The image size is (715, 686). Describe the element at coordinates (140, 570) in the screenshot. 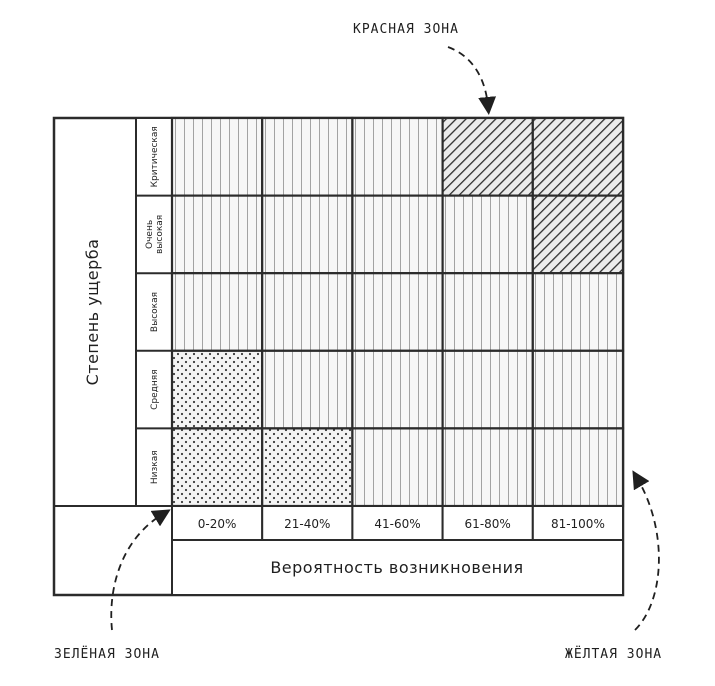

I see `green-zone-arrow` at that location.